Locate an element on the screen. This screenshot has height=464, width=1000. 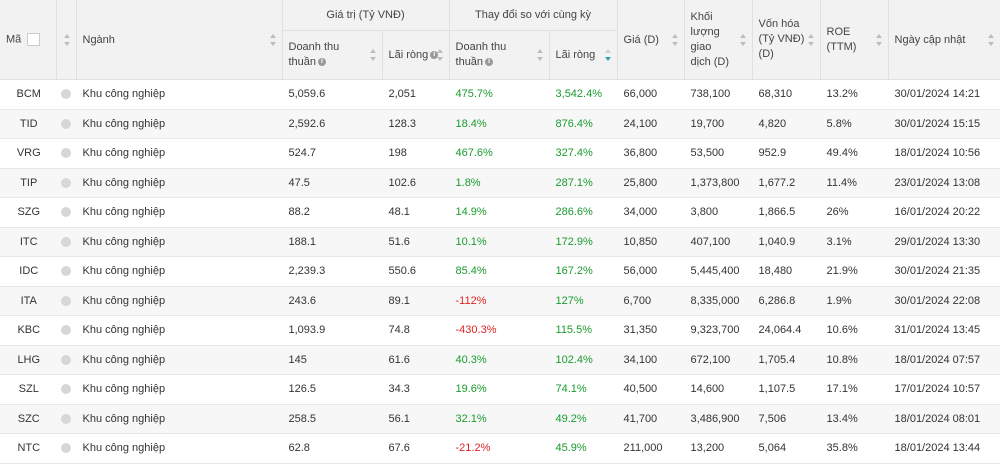
select-all-checkbox is located at coordinates (34, 39).